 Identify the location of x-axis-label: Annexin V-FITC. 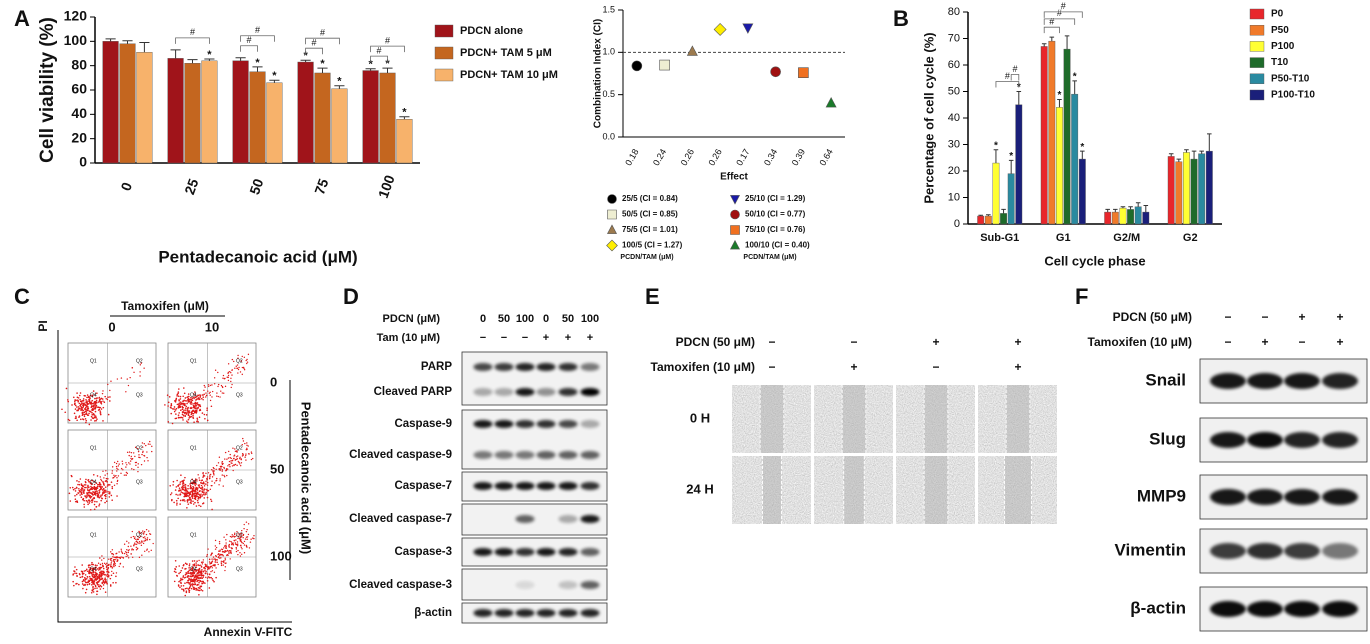
(248, 632).